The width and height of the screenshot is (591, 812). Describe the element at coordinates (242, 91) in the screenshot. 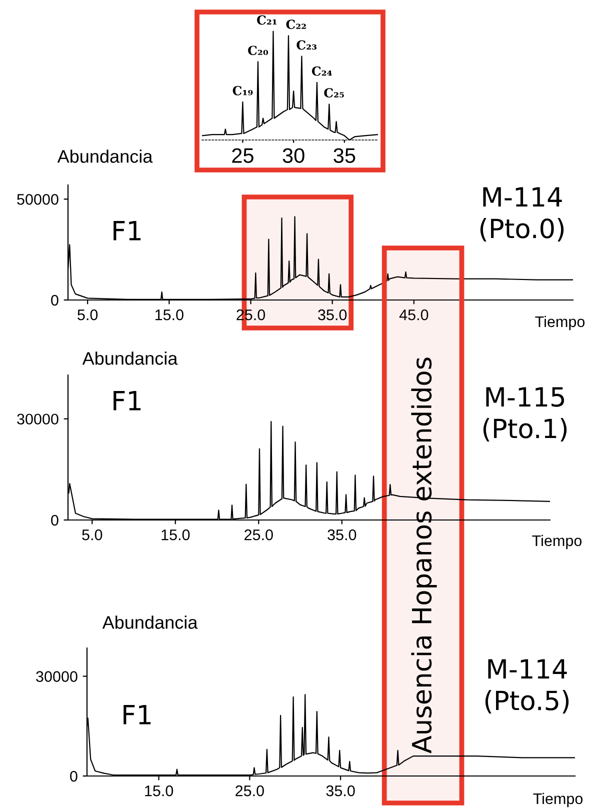

I see `annotation: C₁₉` at that location.